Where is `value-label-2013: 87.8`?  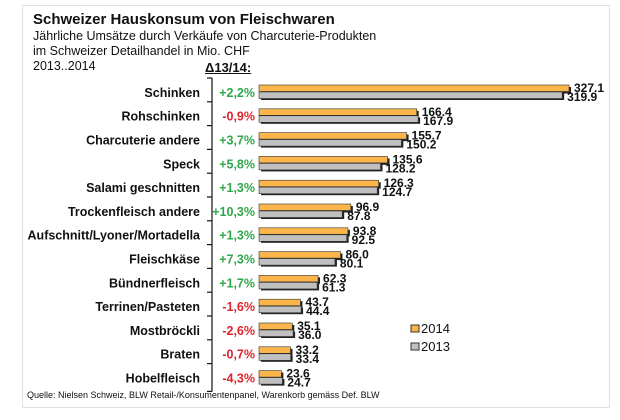
value-label-2013: 87.8 is located at coordinates (359, 216).